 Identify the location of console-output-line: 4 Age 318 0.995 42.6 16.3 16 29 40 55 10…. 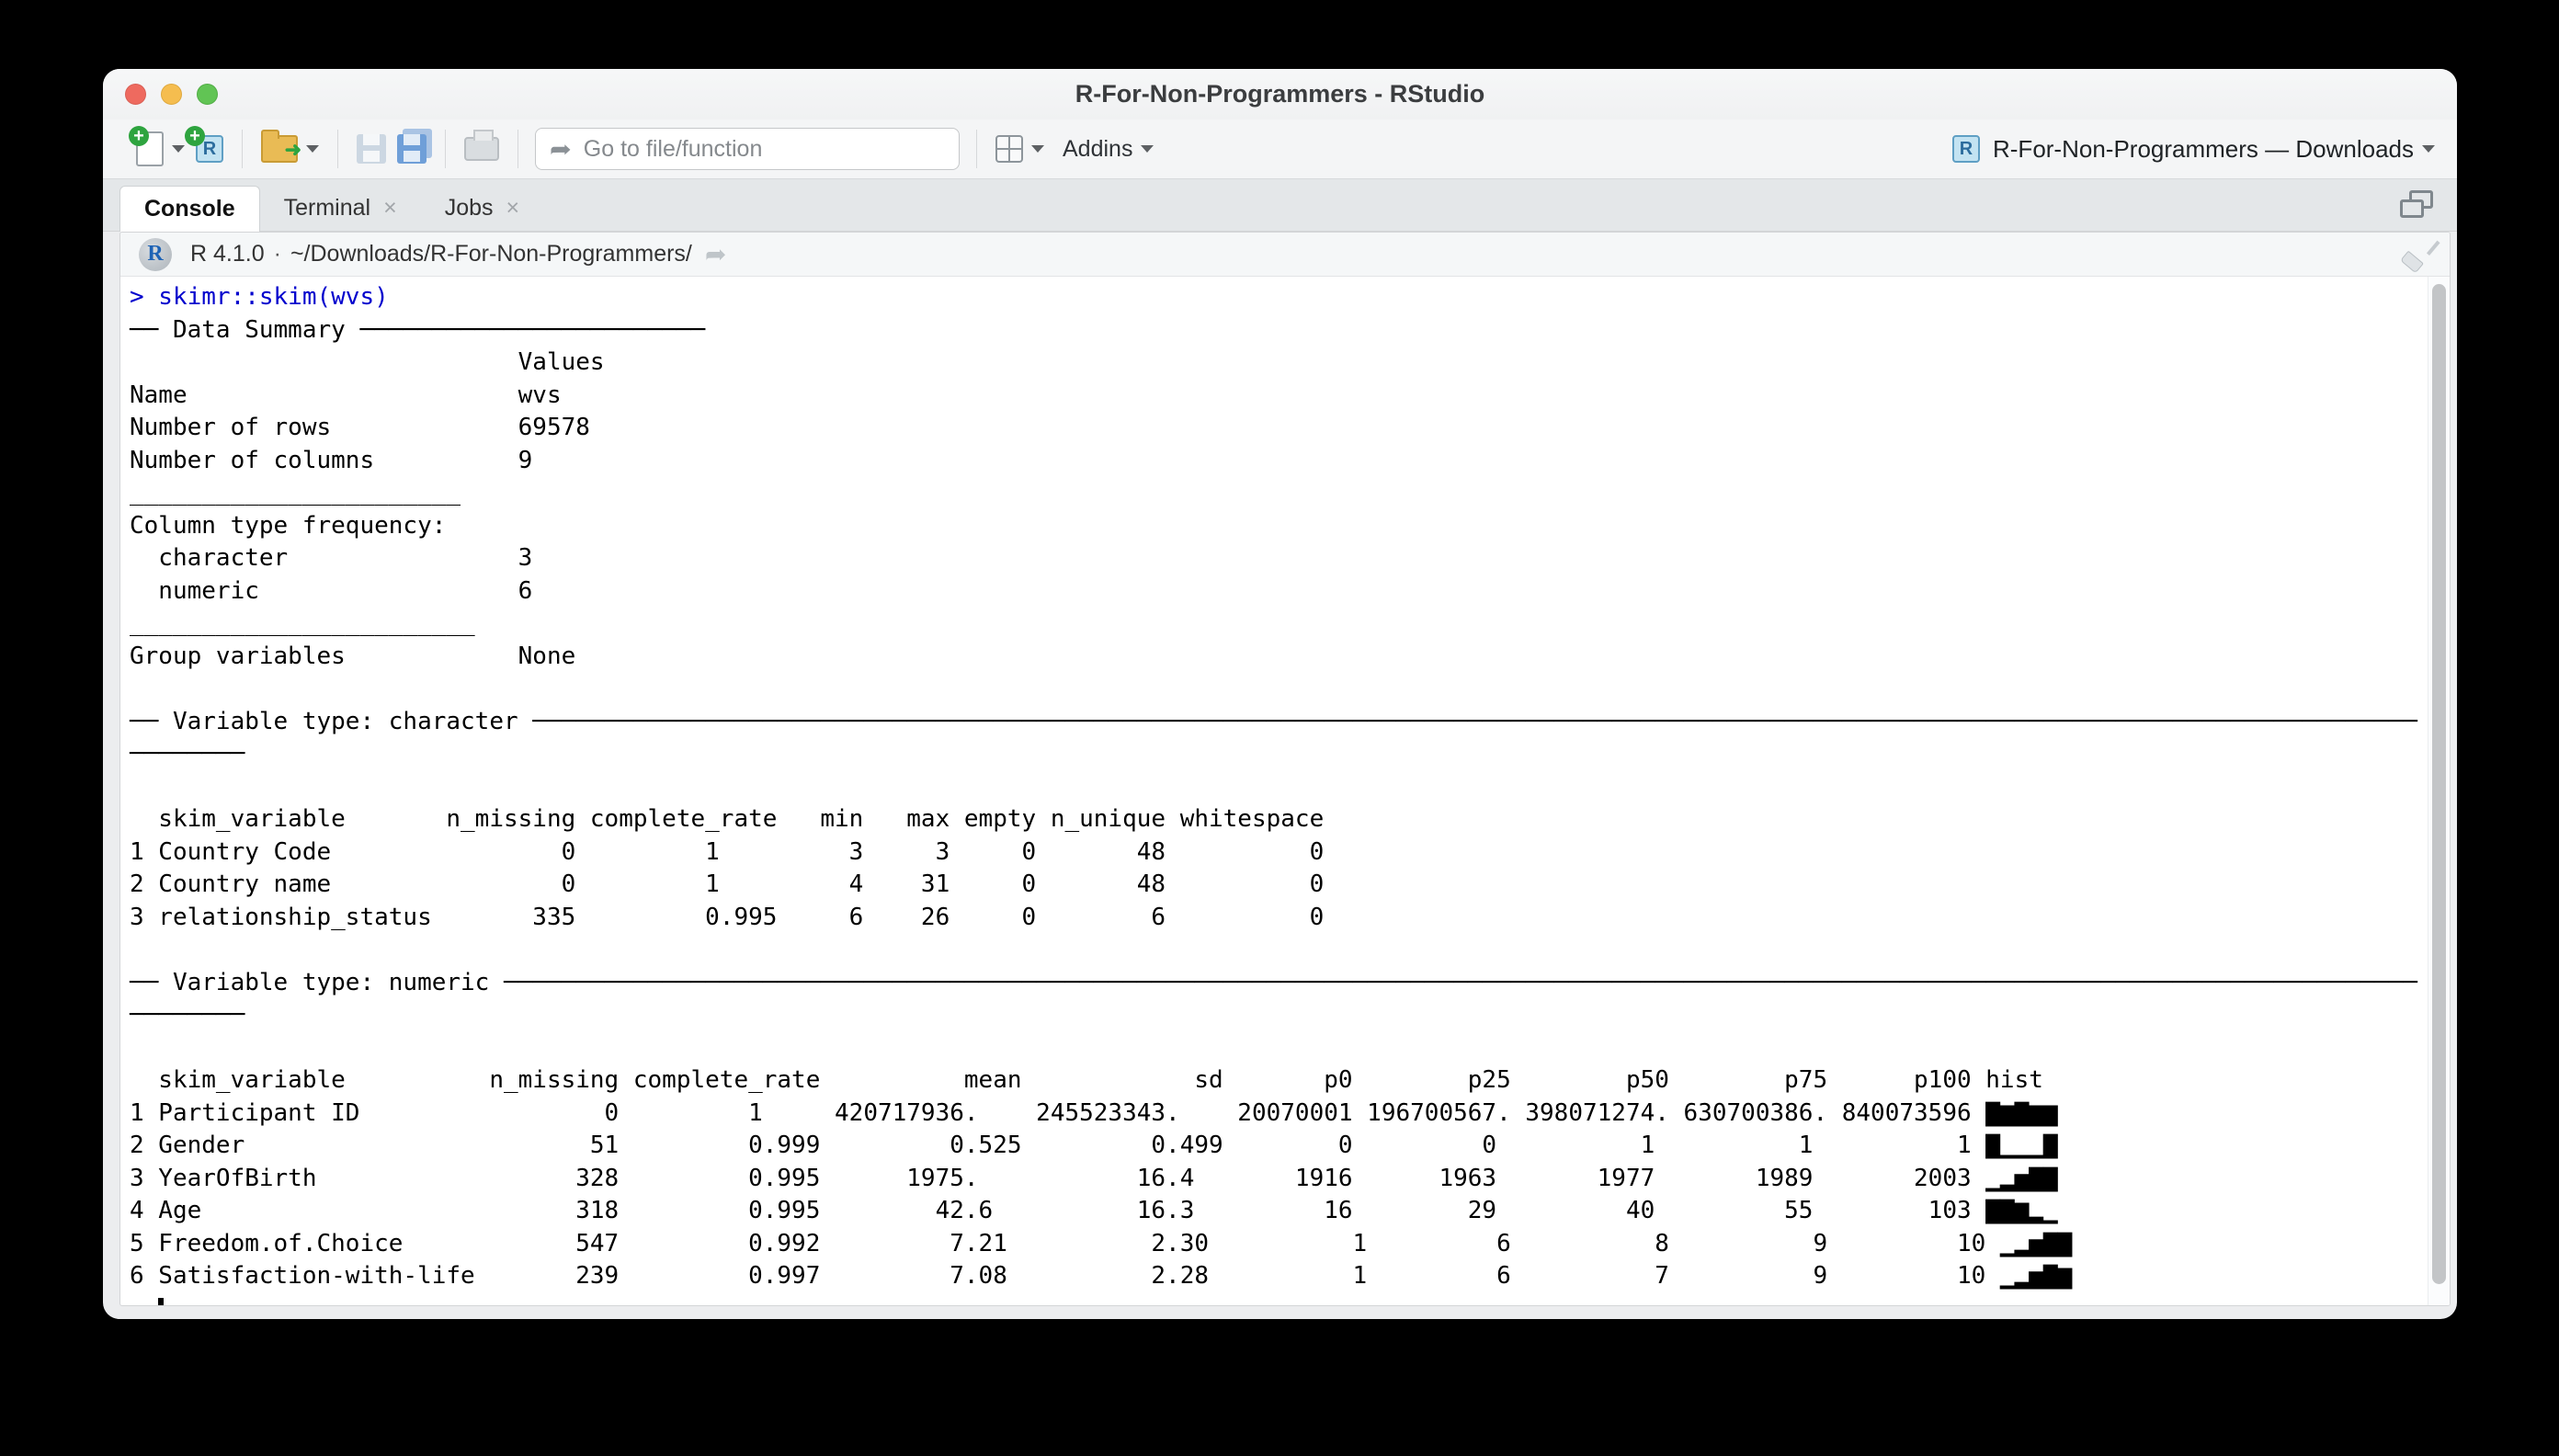
(1094, 1210).